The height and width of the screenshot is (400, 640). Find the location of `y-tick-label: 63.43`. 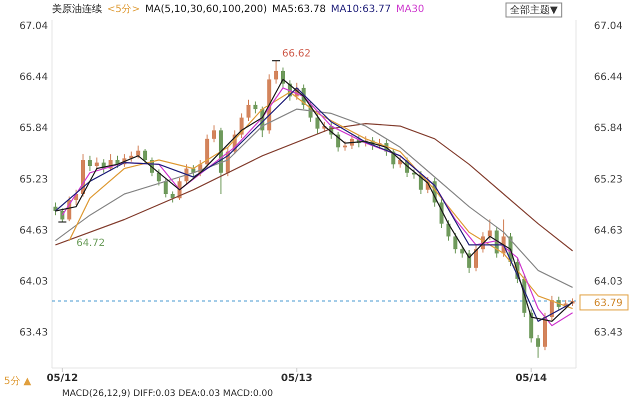

y-tick-label: 63.43 is located at coordinates (33, 333).